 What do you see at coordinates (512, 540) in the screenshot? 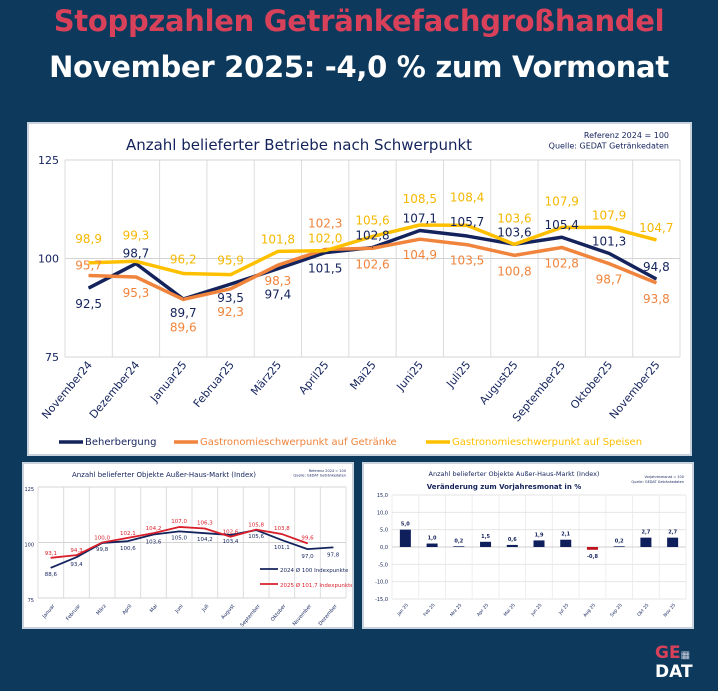
I see `data-label: 0,6` at bounding box center [512, 540].